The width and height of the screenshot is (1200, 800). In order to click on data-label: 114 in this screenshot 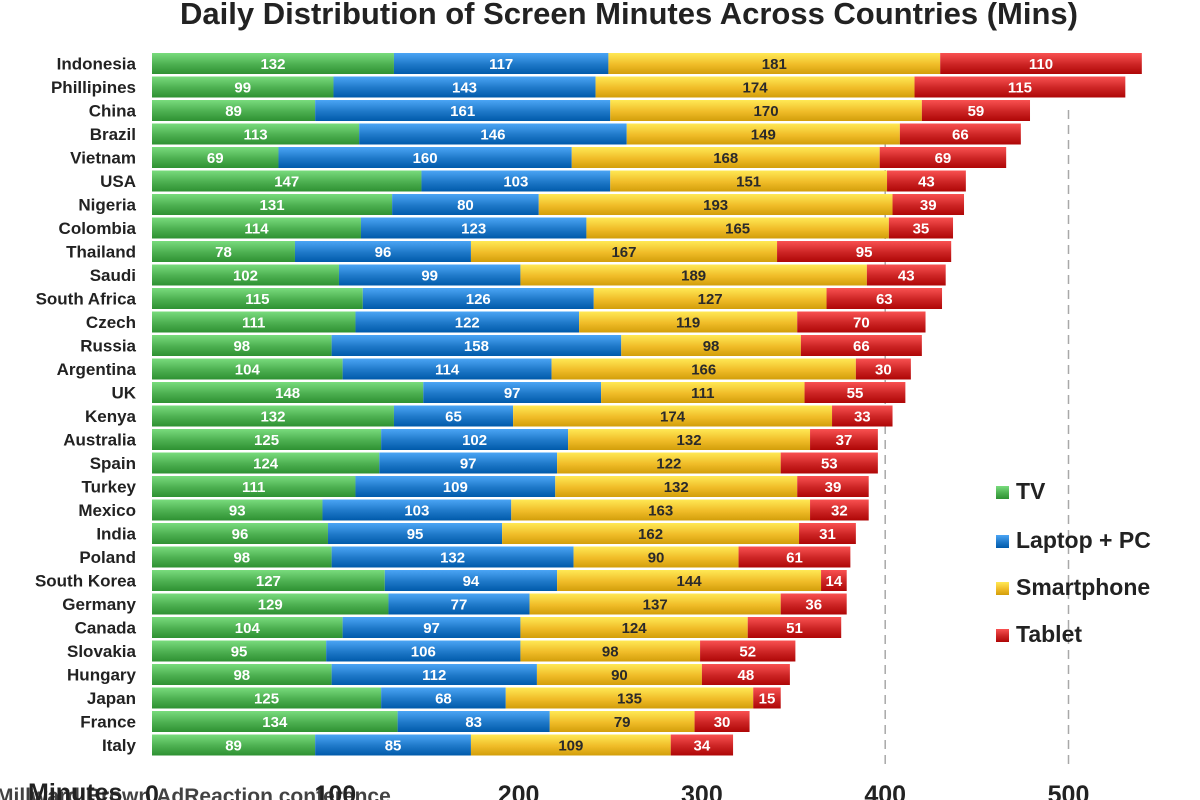, I will do `click(447, 370)`.